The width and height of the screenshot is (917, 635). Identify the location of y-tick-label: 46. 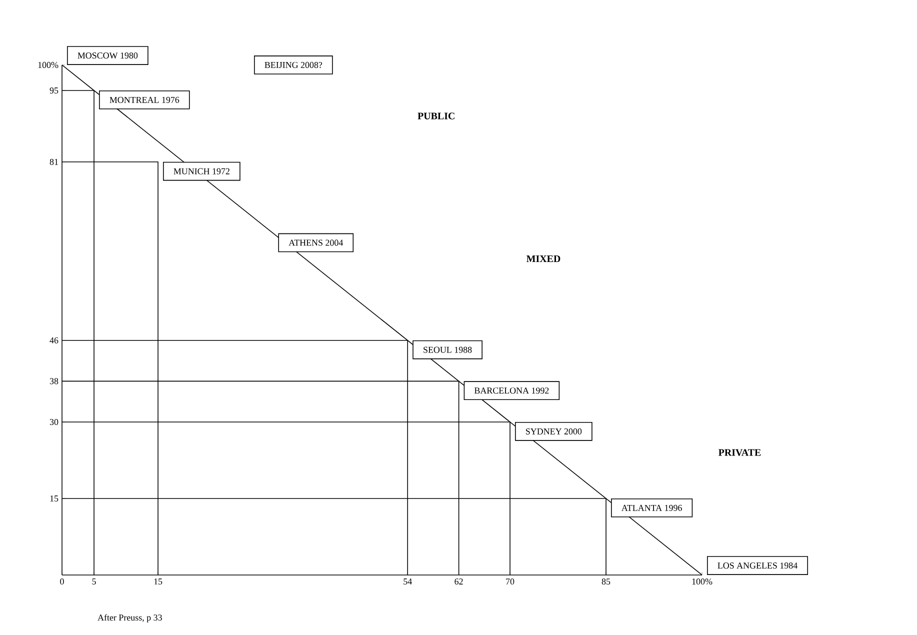
(54, 340).